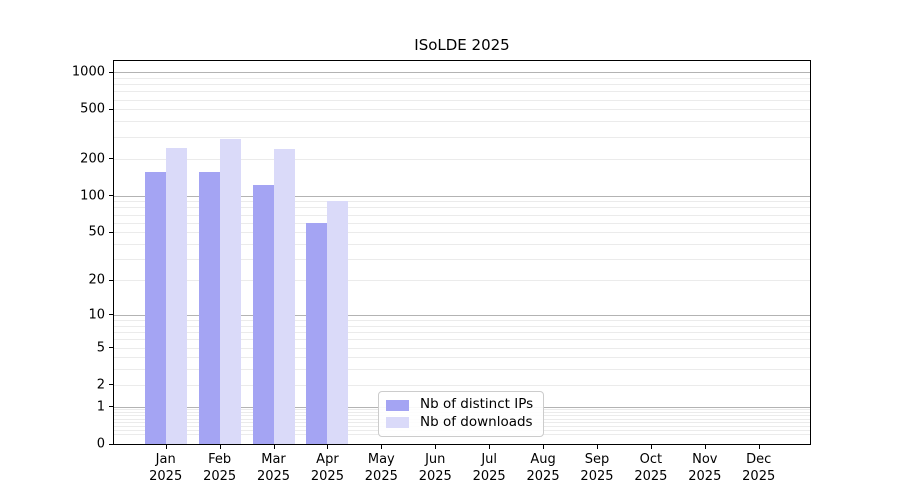 The image size is (900, 500). What do you see at coordinates (165, 468) in the screenshot?
I see `x-tick-label: Jan 2025` at bounding box center [165, 468].